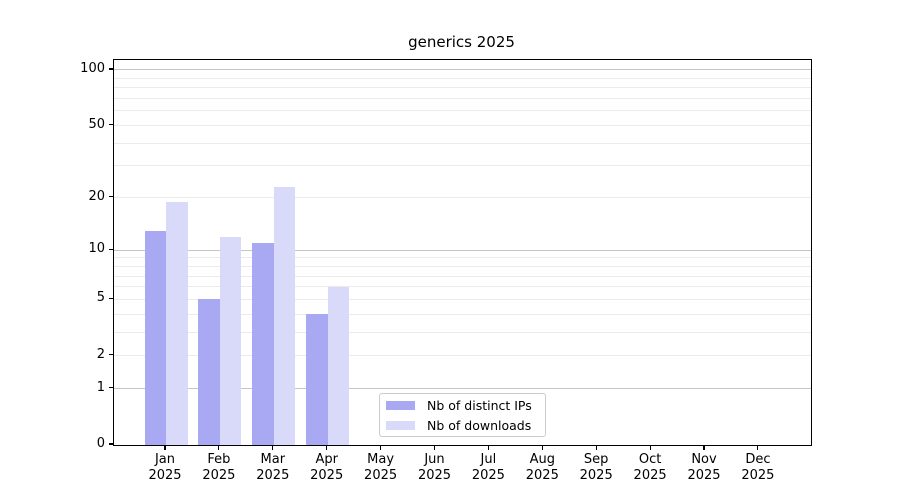  I want to click on x-tick-jun, so click(434, 447).